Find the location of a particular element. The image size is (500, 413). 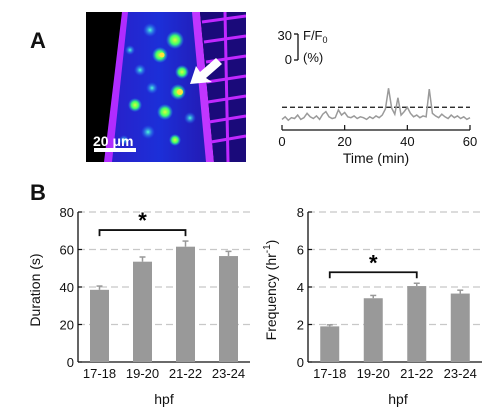

trace-scale-unit: (%) is located at coordinates (313, 57).